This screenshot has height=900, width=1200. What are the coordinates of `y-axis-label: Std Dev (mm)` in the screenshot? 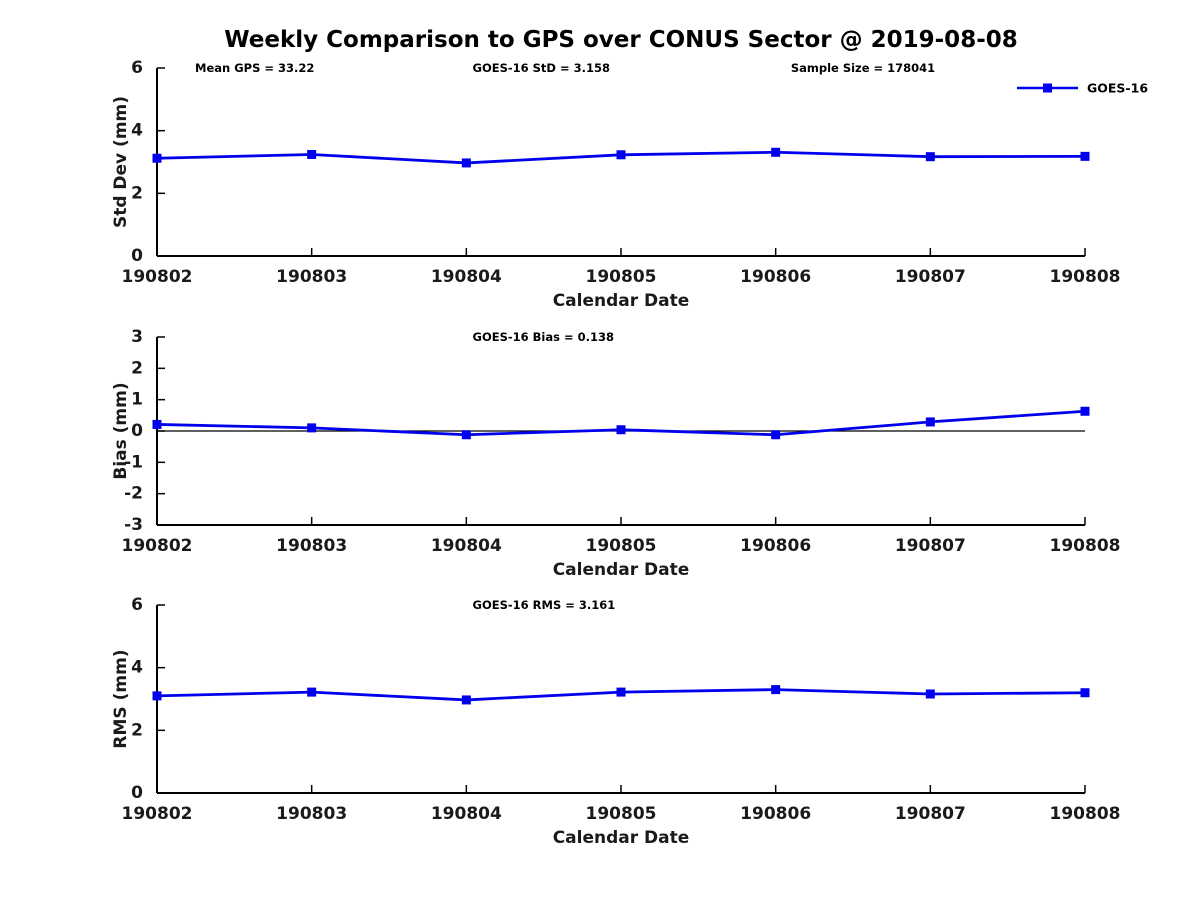 It's located at (121, 162).